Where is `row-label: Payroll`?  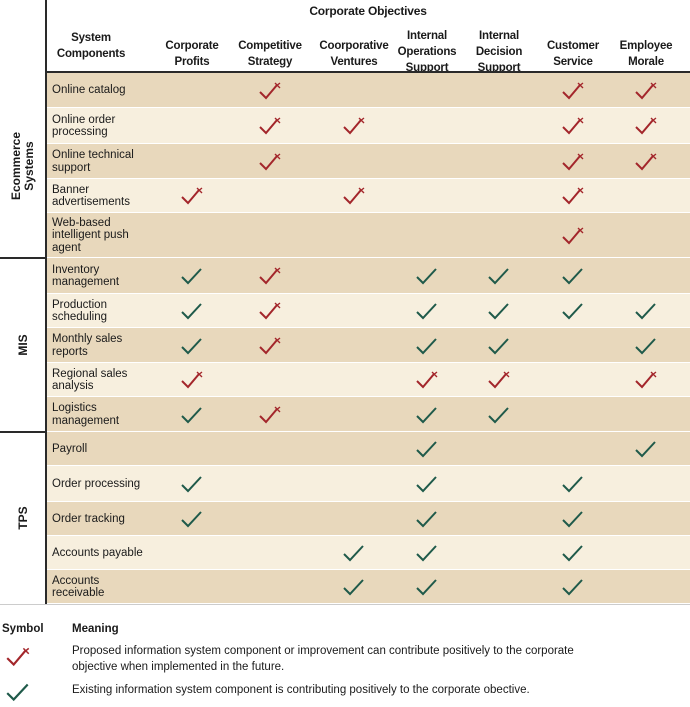 row-label: Payroll is located at coordinates (70, 448).